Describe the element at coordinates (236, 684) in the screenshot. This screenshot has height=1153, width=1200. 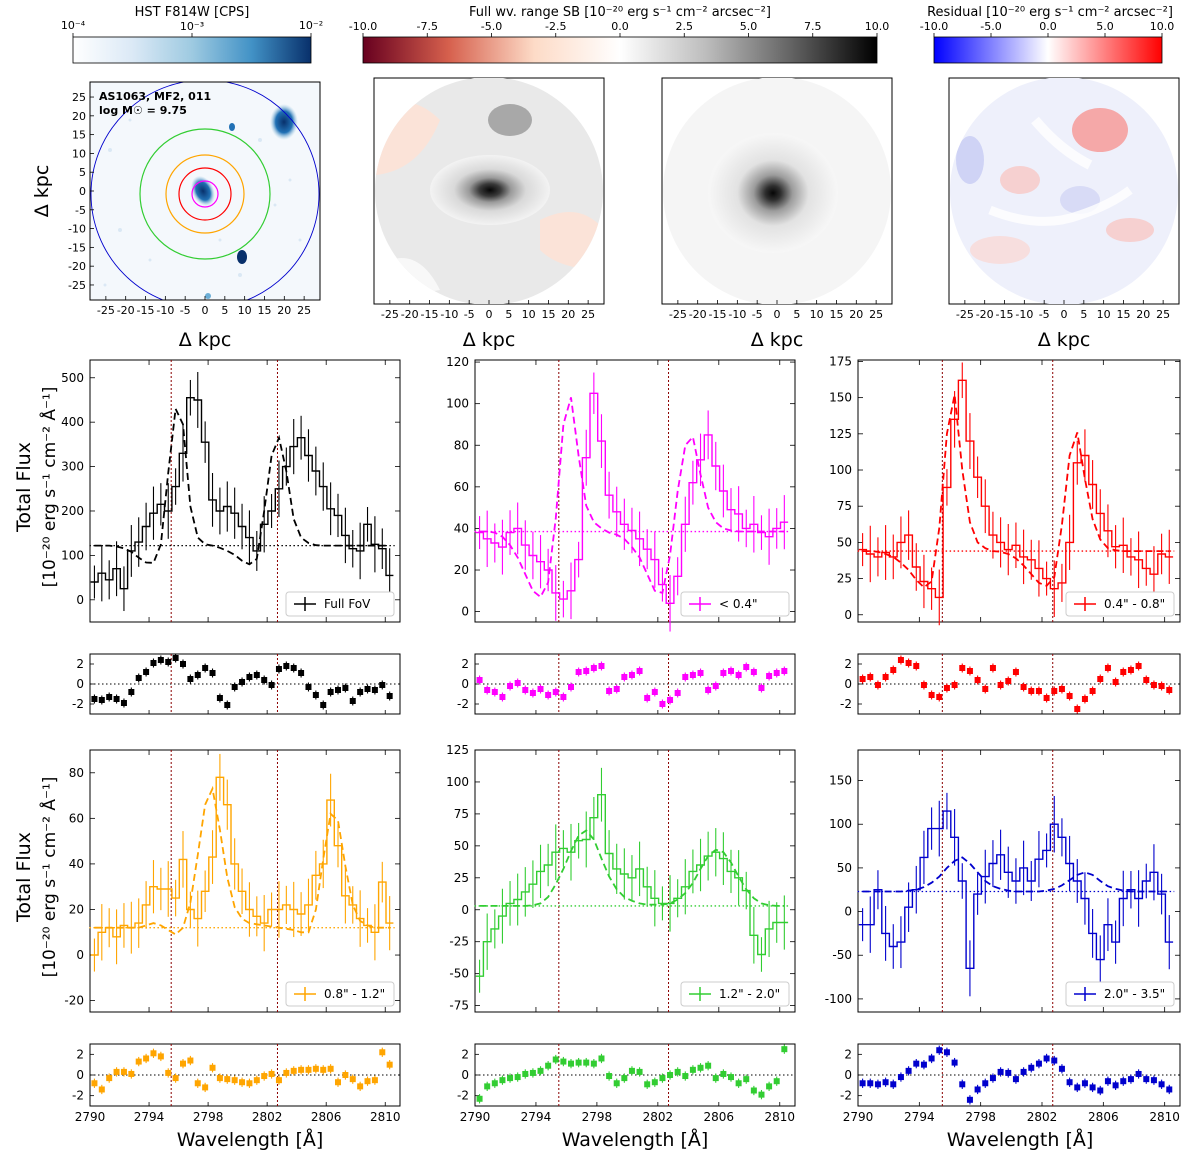
I see `residual-panel-1: -2 0 2` at that location.